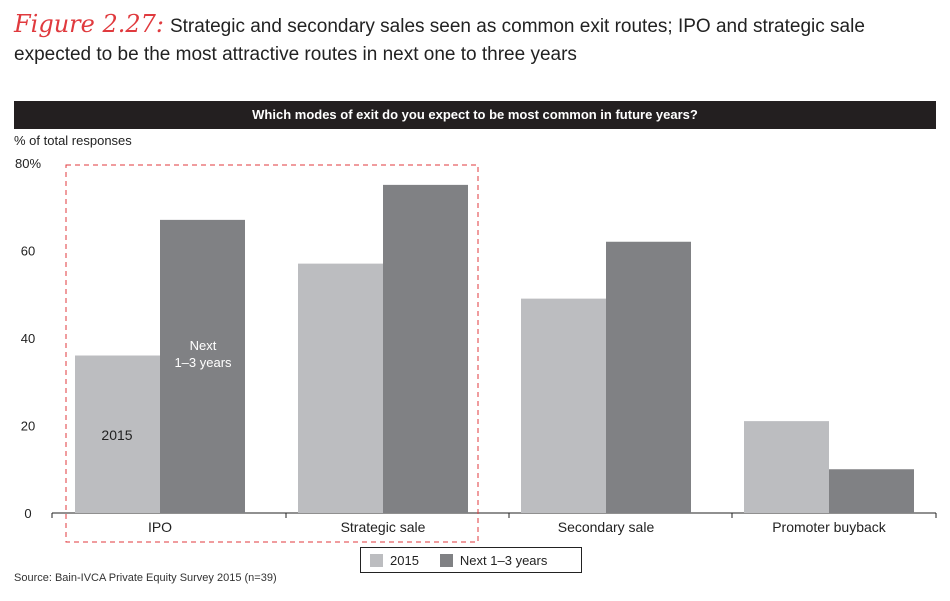 The image size is (950, 601). I want to click on bar-ipo-next, so click(202, 366).